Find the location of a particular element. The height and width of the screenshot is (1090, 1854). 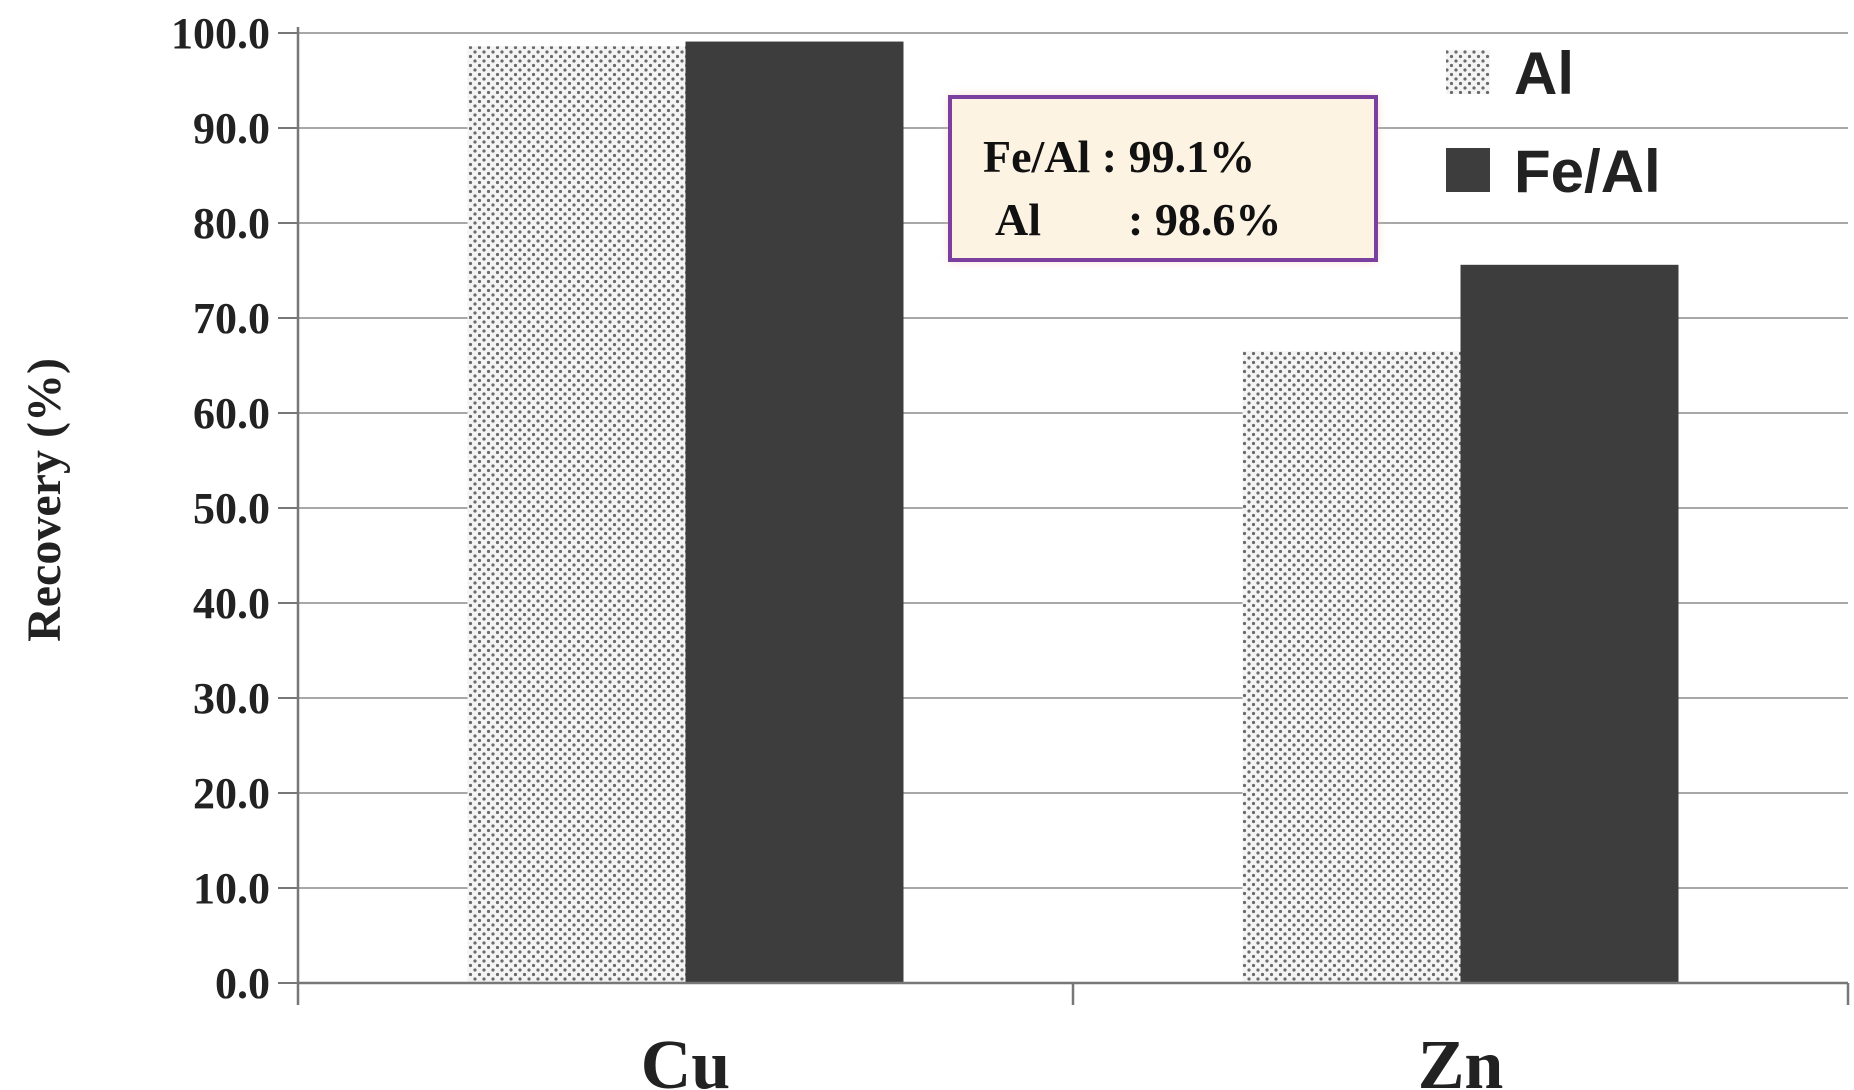

annotation-box: Fe/Al : 99.1% Al : 98.6% is located at coordinates (1163, 178).